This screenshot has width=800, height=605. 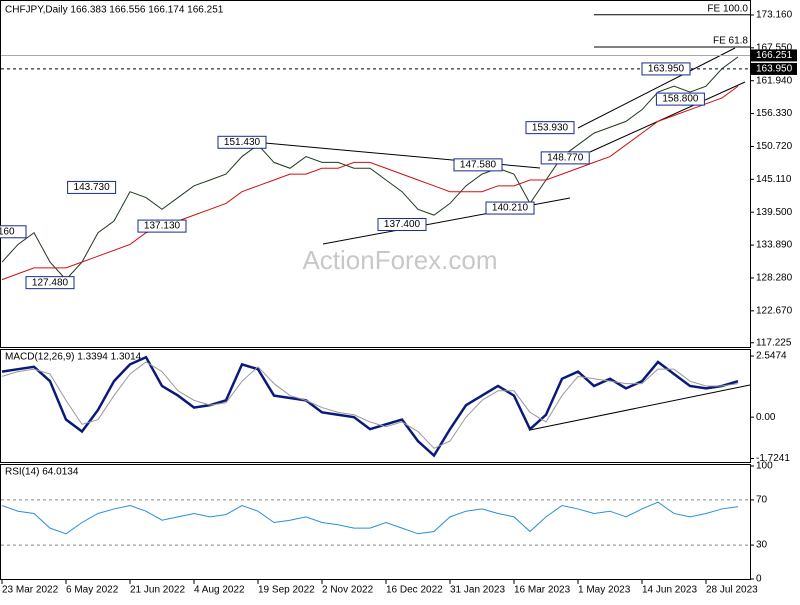 I want to click on y-tick-label: 133.890, so click(x=774, y=245).